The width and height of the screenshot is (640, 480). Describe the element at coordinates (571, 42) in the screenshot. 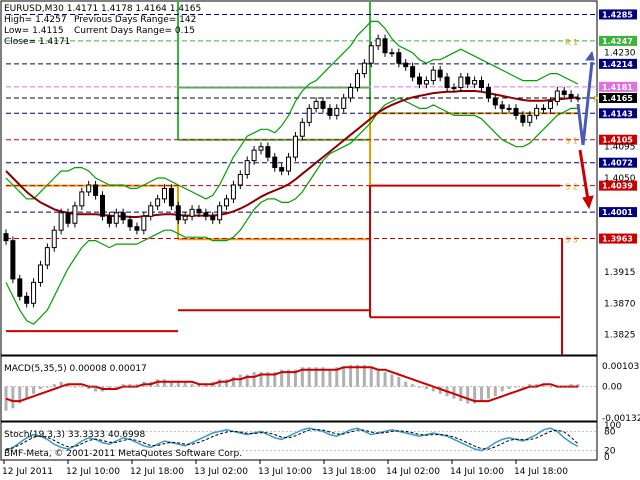

I see `level-marker-0: R 1` at that location.